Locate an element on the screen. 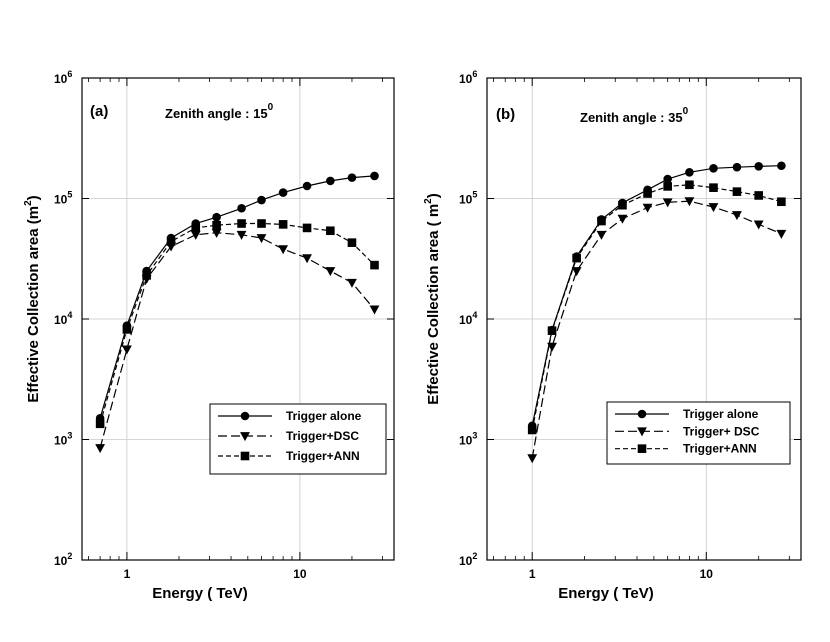  y-axis-label: Effective Collection area (m2) is located at coordinates (32, 298).